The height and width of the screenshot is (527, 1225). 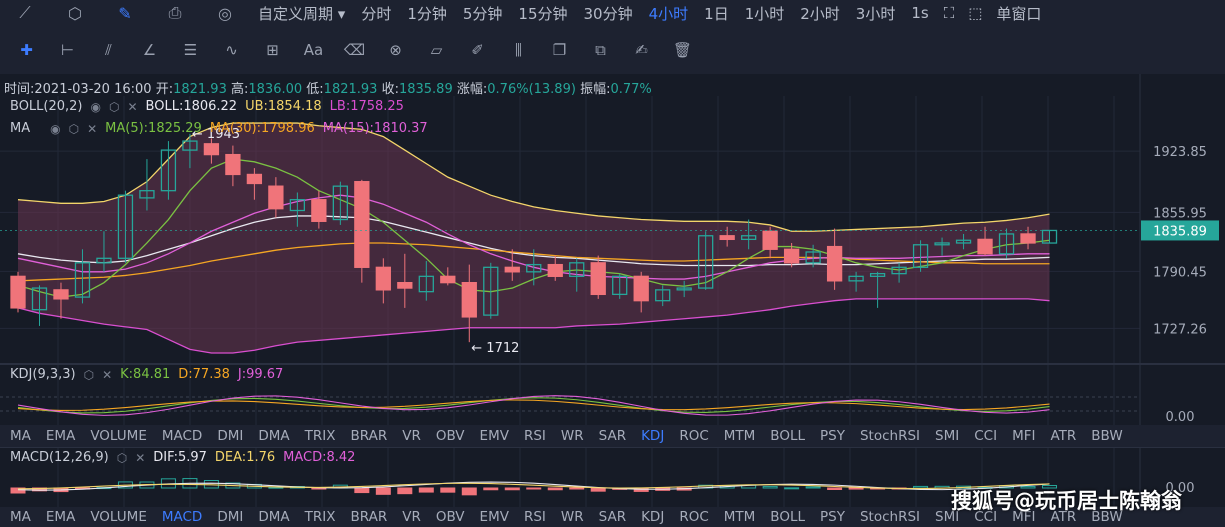 What do you see at coordinates (477, 50) in the screenshot?
I see `brush-icon: ✐` at bounding box center [477, 50].